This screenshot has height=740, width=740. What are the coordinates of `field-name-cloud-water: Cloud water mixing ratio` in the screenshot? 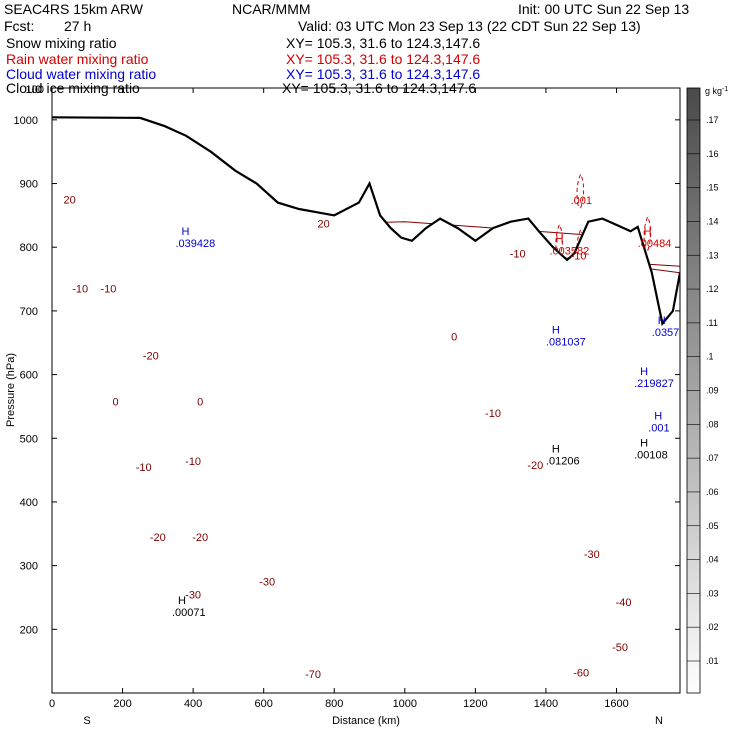 It's located at (81, 74).